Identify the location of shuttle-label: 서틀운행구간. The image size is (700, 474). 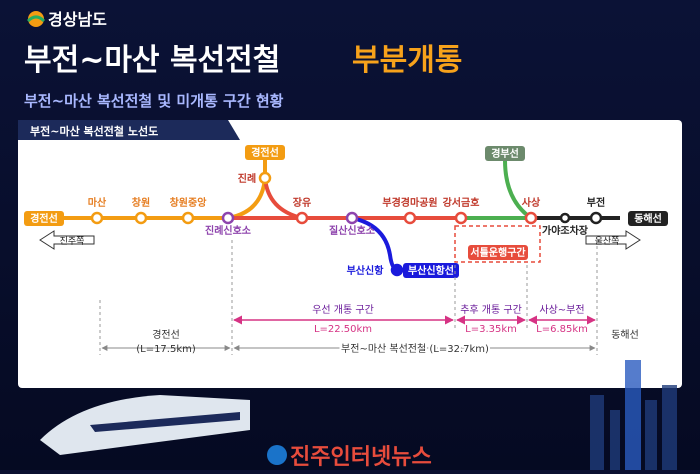
(498, 252).